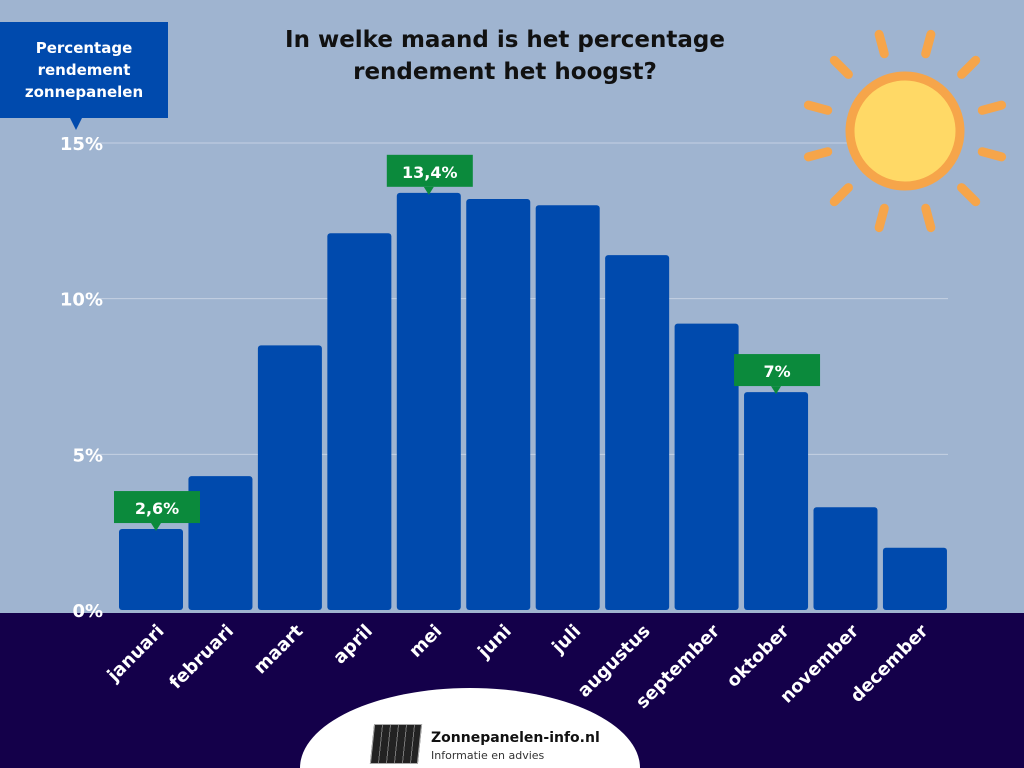  I want to click on solar-panel-icon, so click(396, 744).